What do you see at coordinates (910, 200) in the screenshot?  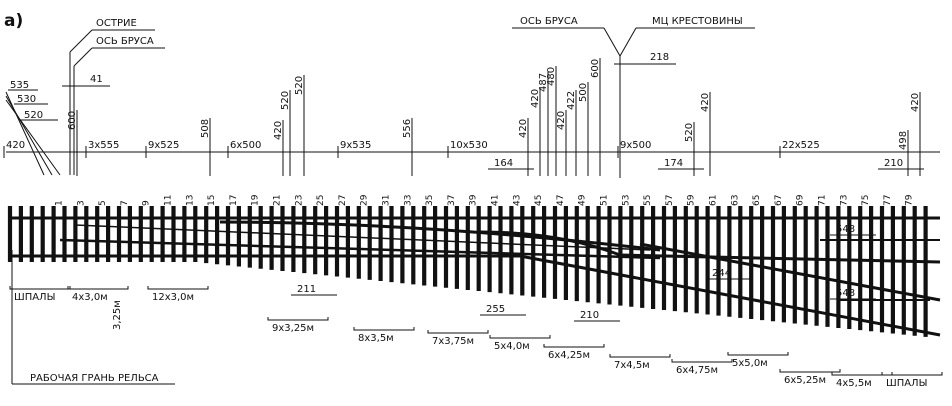 I see `tie-number: 79` at bounding box center [910, 200].